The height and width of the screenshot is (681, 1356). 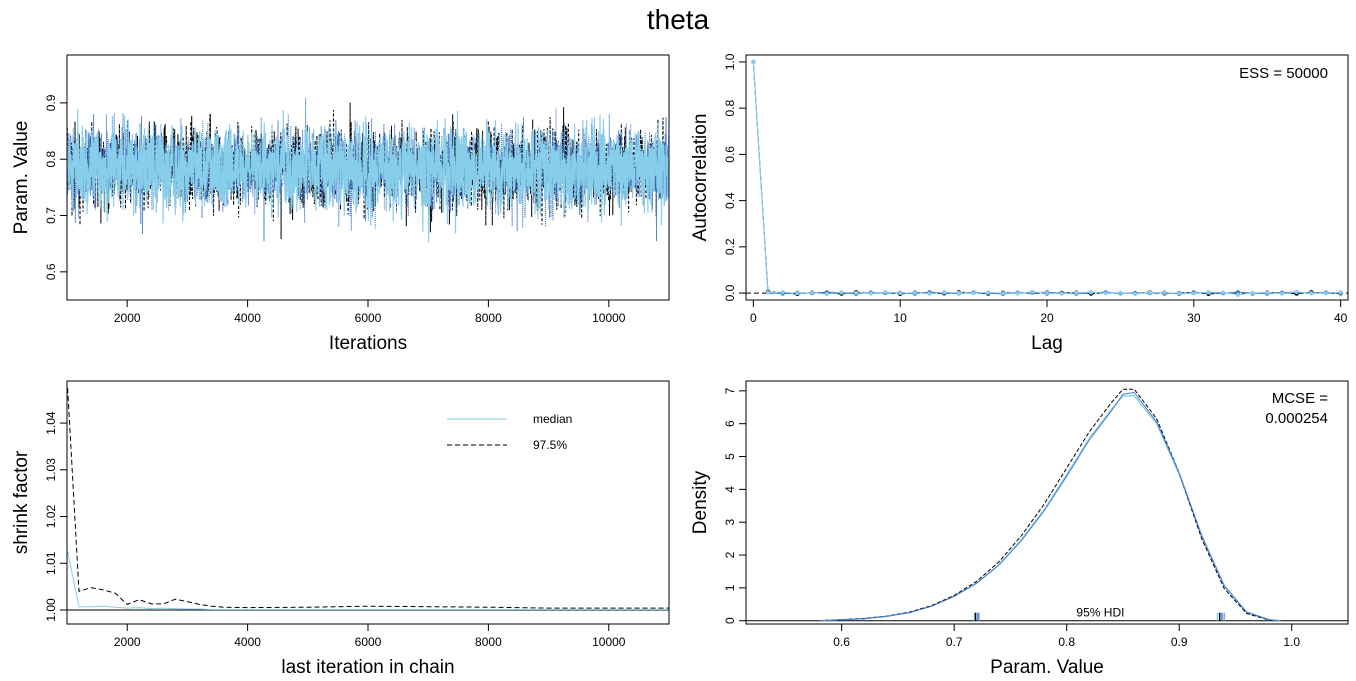 I want to click on y-tick-label: 1.0, so click(x=730, y=61).